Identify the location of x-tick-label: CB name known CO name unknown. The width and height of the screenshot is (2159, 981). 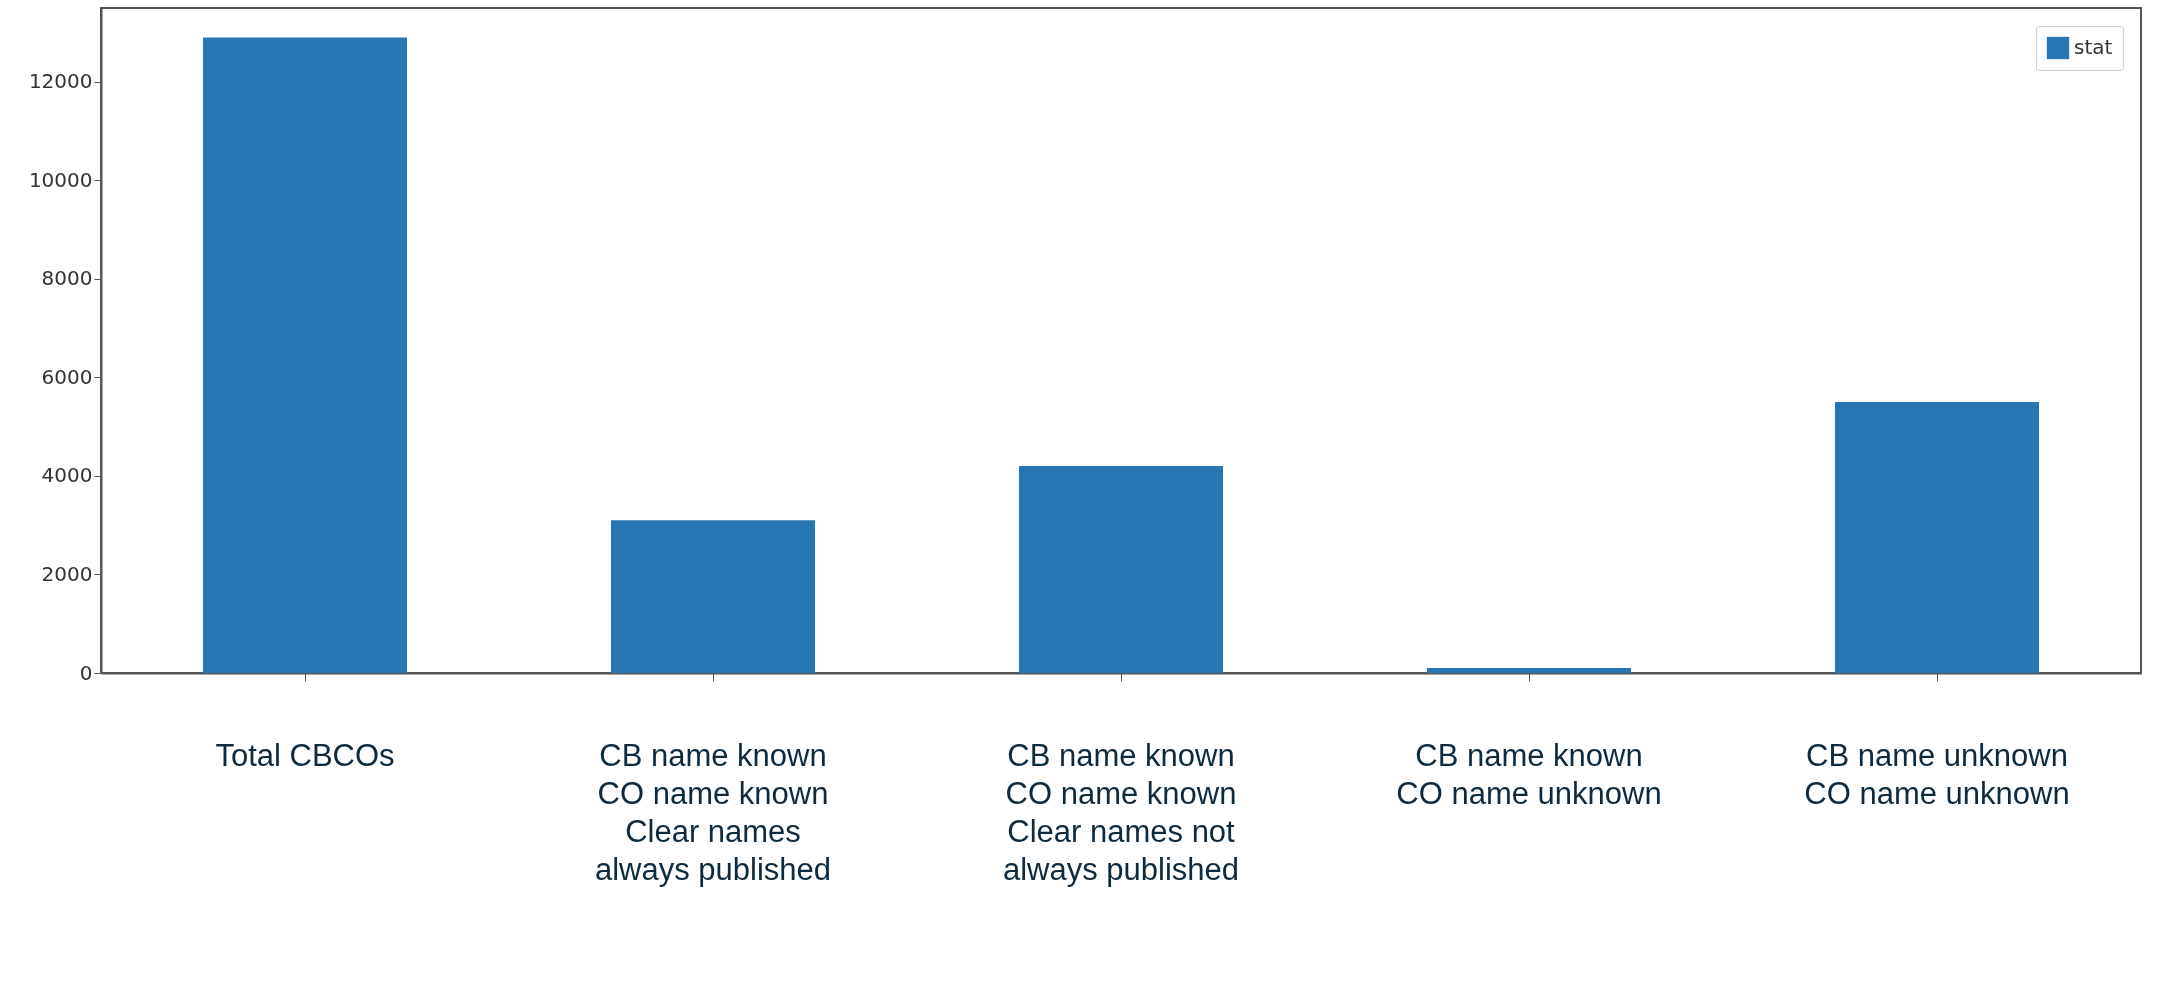
(1529, 774).